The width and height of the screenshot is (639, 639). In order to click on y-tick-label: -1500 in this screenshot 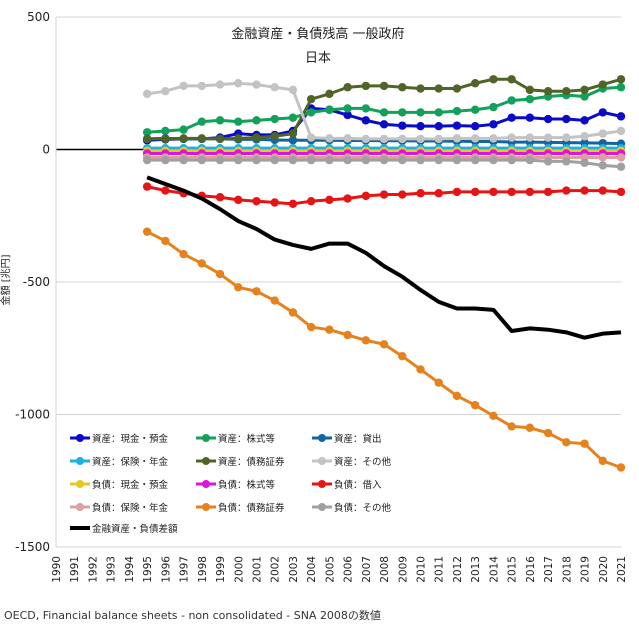, I will do `click(32, 547)`.